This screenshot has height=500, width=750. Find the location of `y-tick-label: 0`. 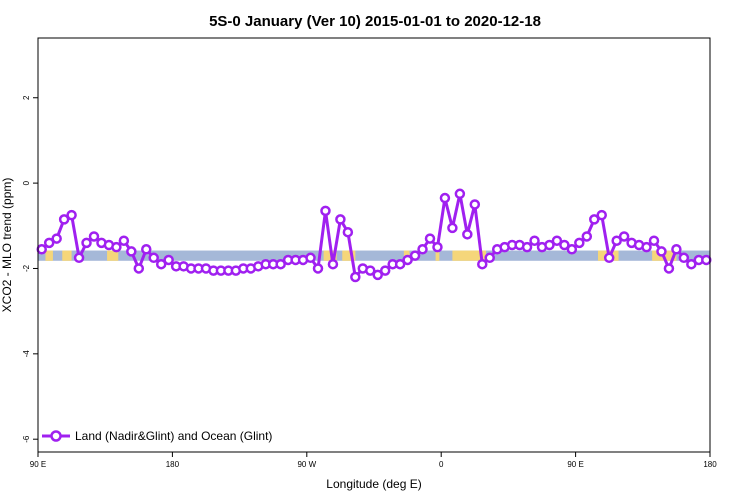

y-tick-label: 0 is located at coordinates (26, 182).